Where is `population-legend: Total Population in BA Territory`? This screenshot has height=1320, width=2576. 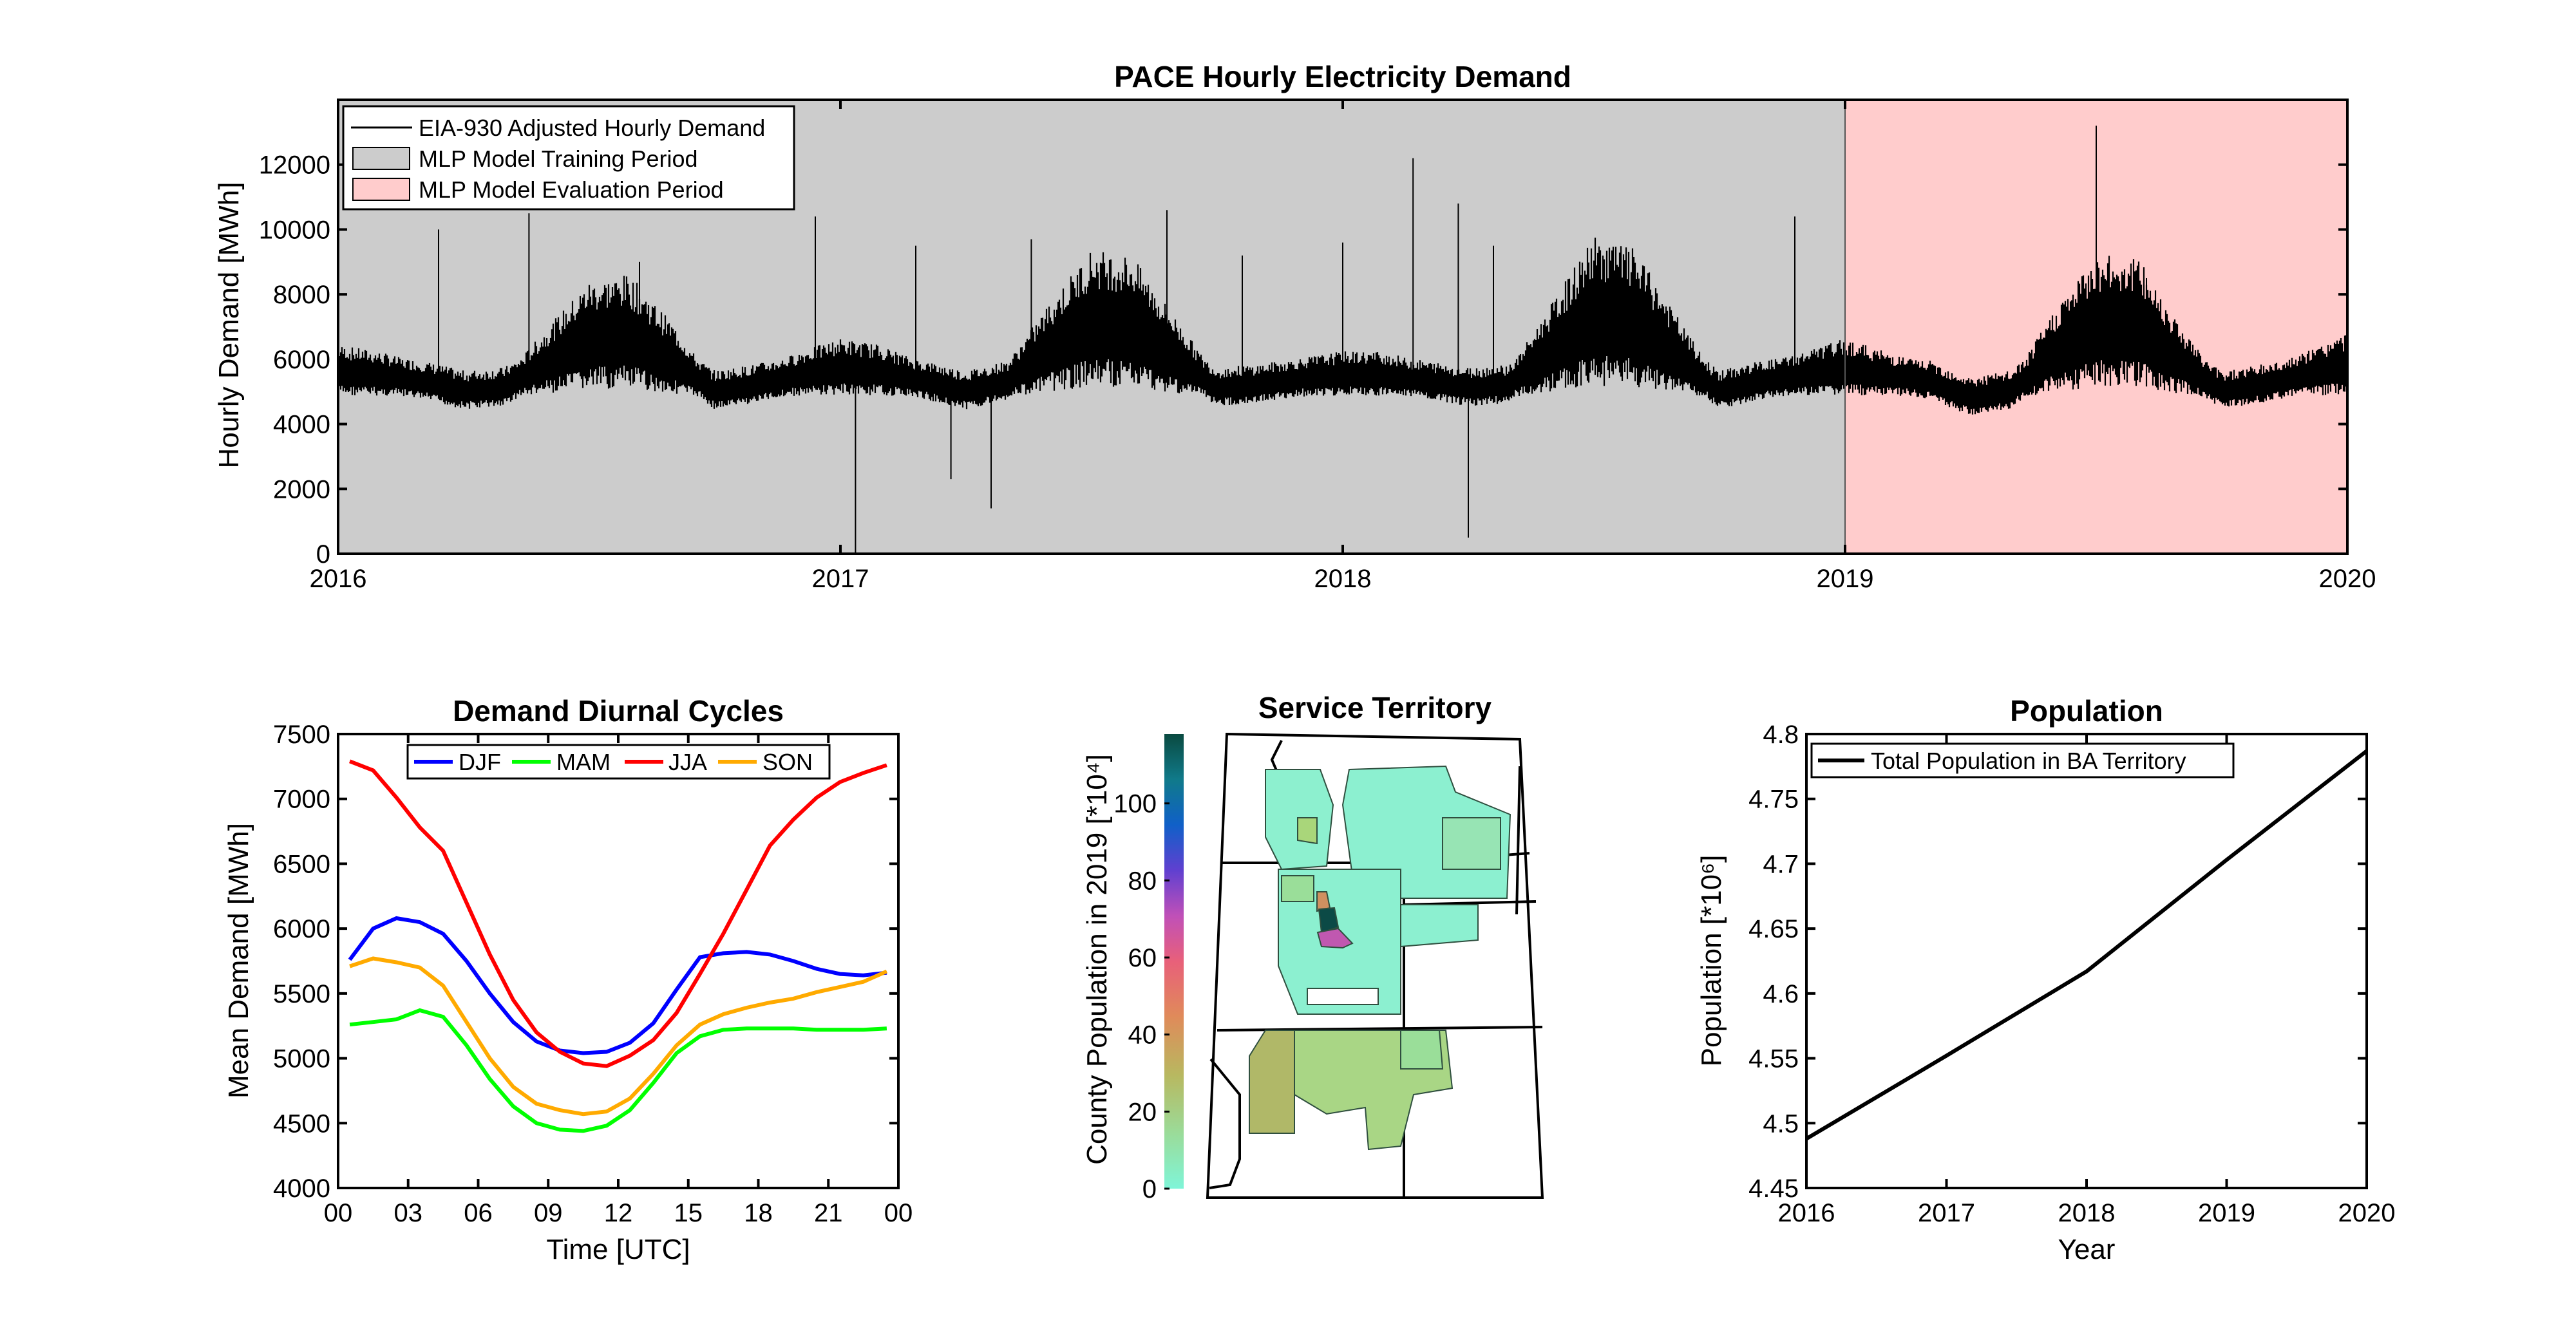 population-legend: Total Population in BA Territory is located at coordinates (2022, 760).